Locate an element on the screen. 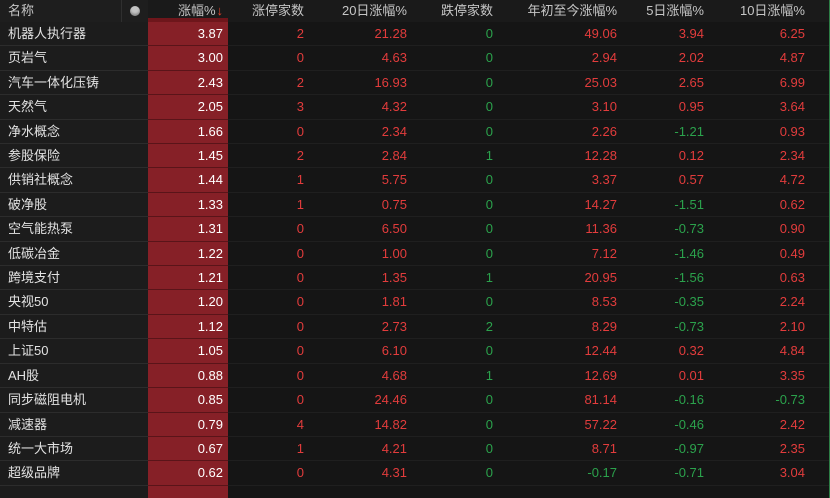 Image resolution: width=830 pixels, height=498 pixels. cell-5day-change: 0.12 is located at coordinates (665, 156).